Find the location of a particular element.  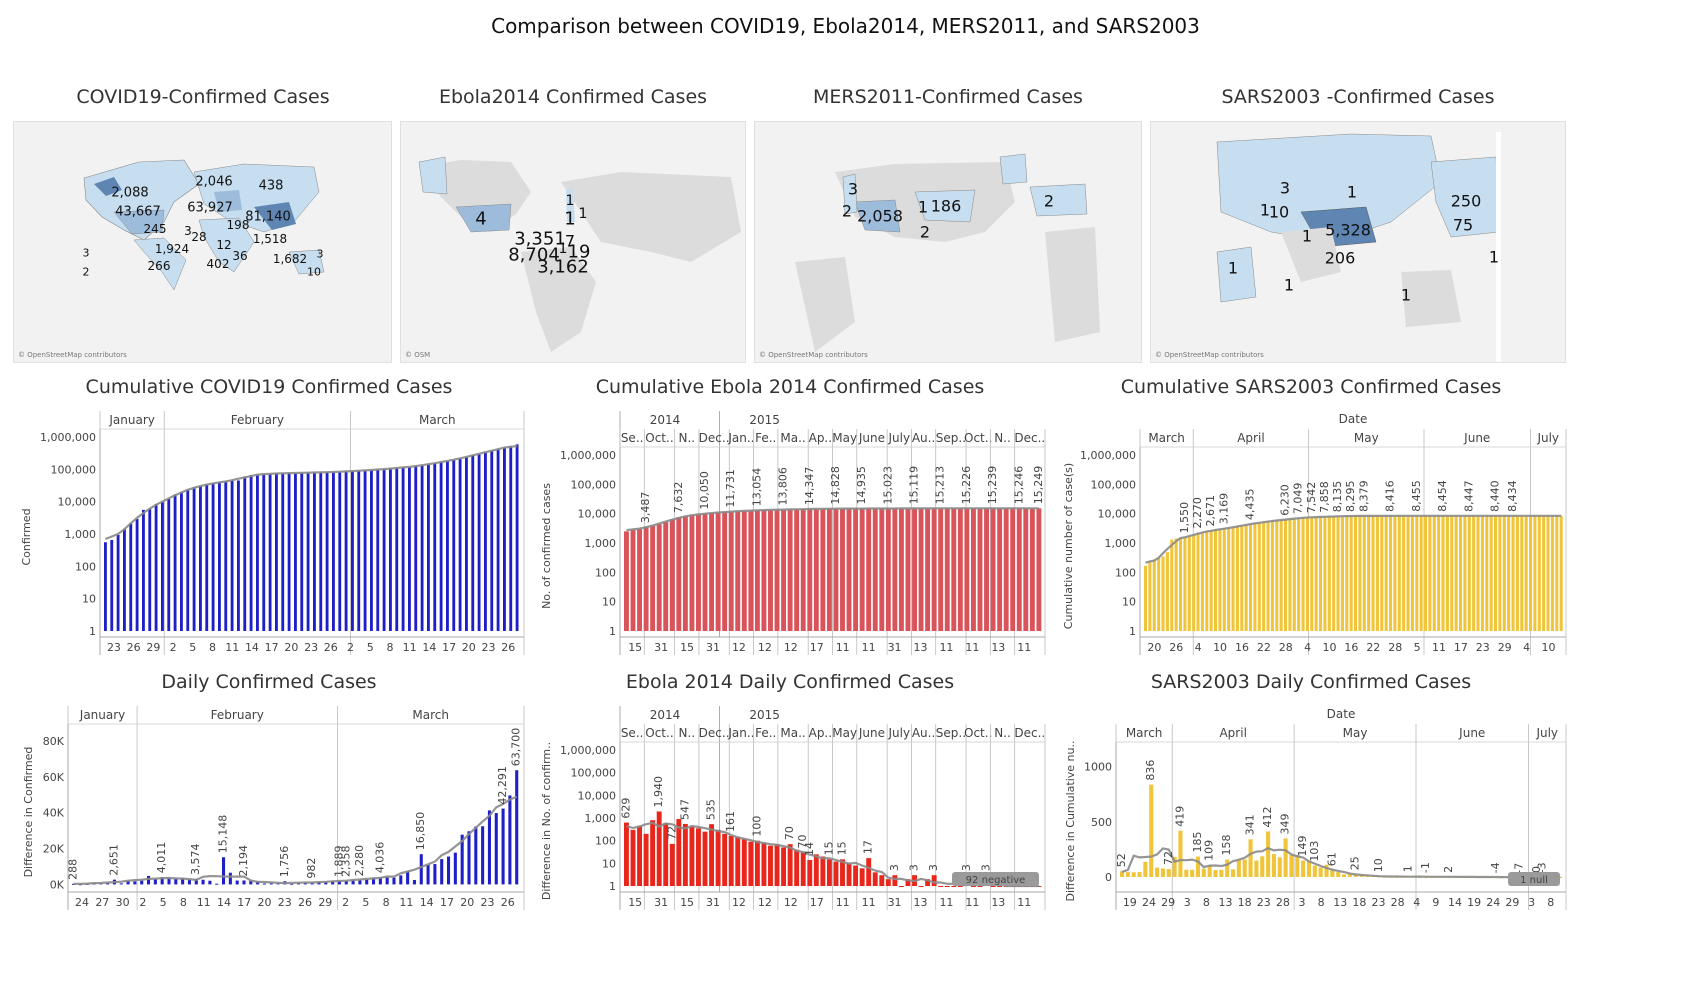

y-tick-label: 10,000 is located at coordinates (597, 795).